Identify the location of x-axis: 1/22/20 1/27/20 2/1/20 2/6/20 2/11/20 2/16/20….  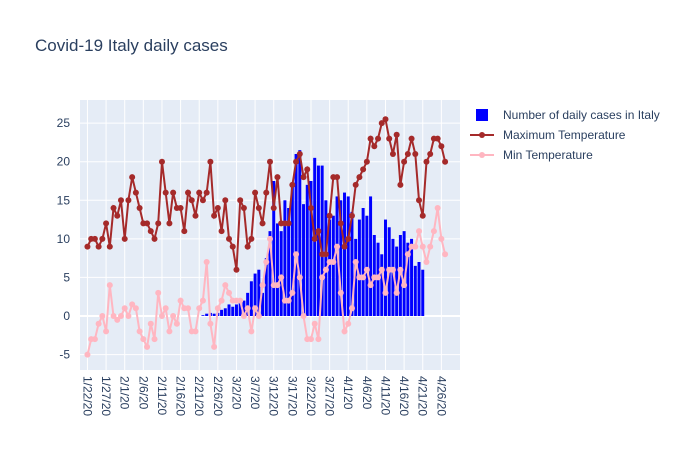
(264, 396).